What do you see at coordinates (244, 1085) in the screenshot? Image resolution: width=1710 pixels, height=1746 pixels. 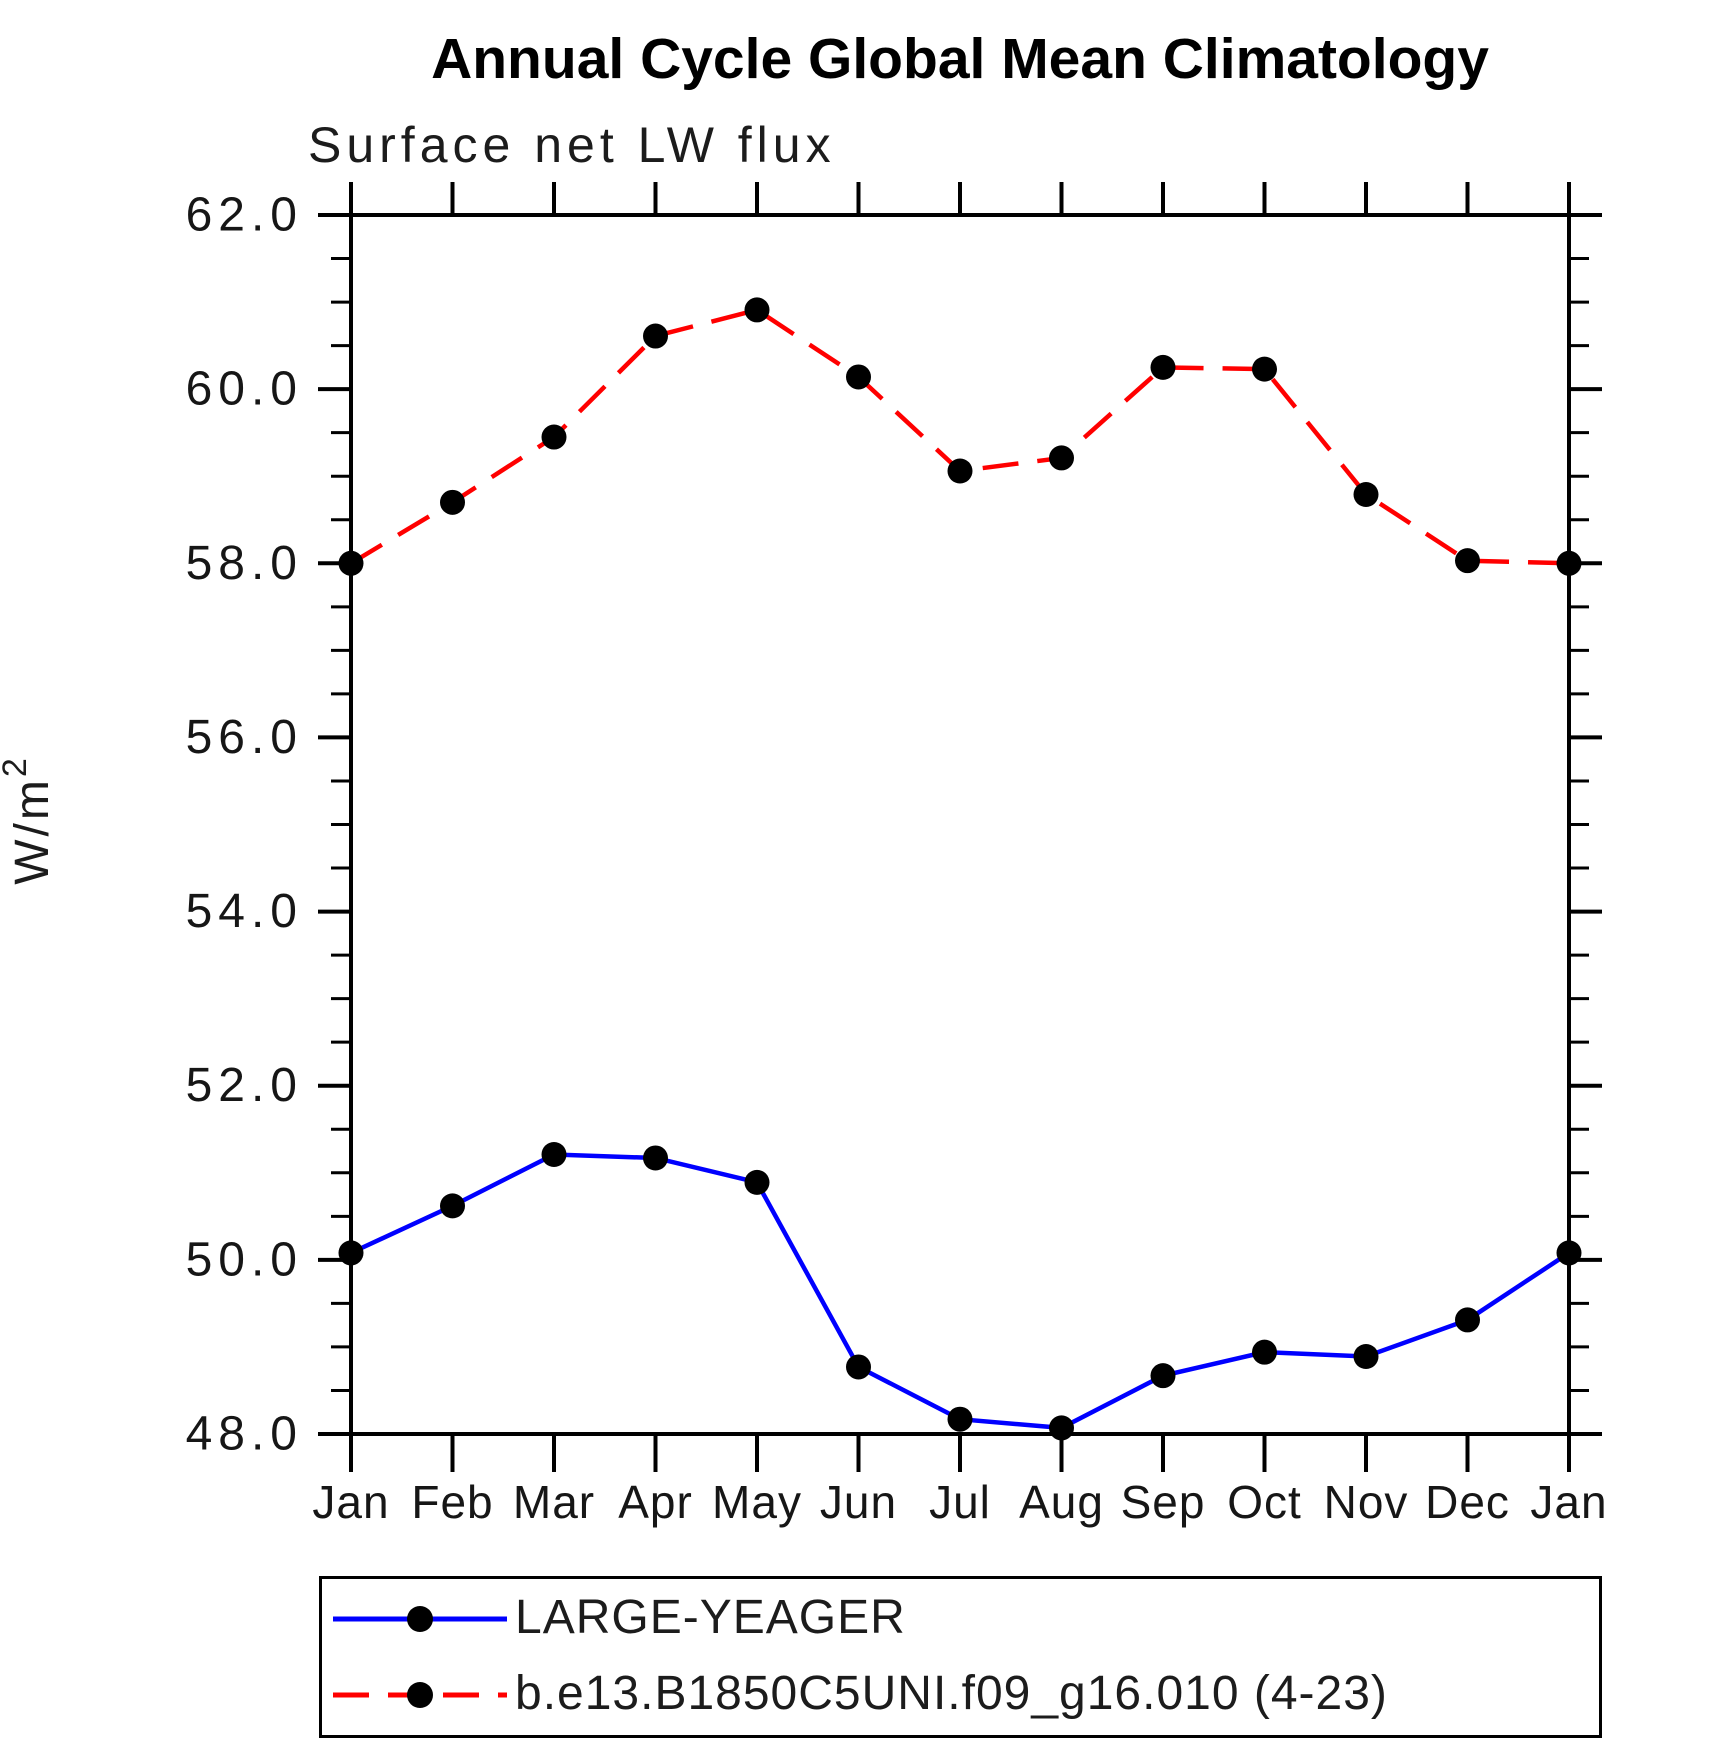 I see `y-tick-label: 52.0` at bounding box center [244, 1085].